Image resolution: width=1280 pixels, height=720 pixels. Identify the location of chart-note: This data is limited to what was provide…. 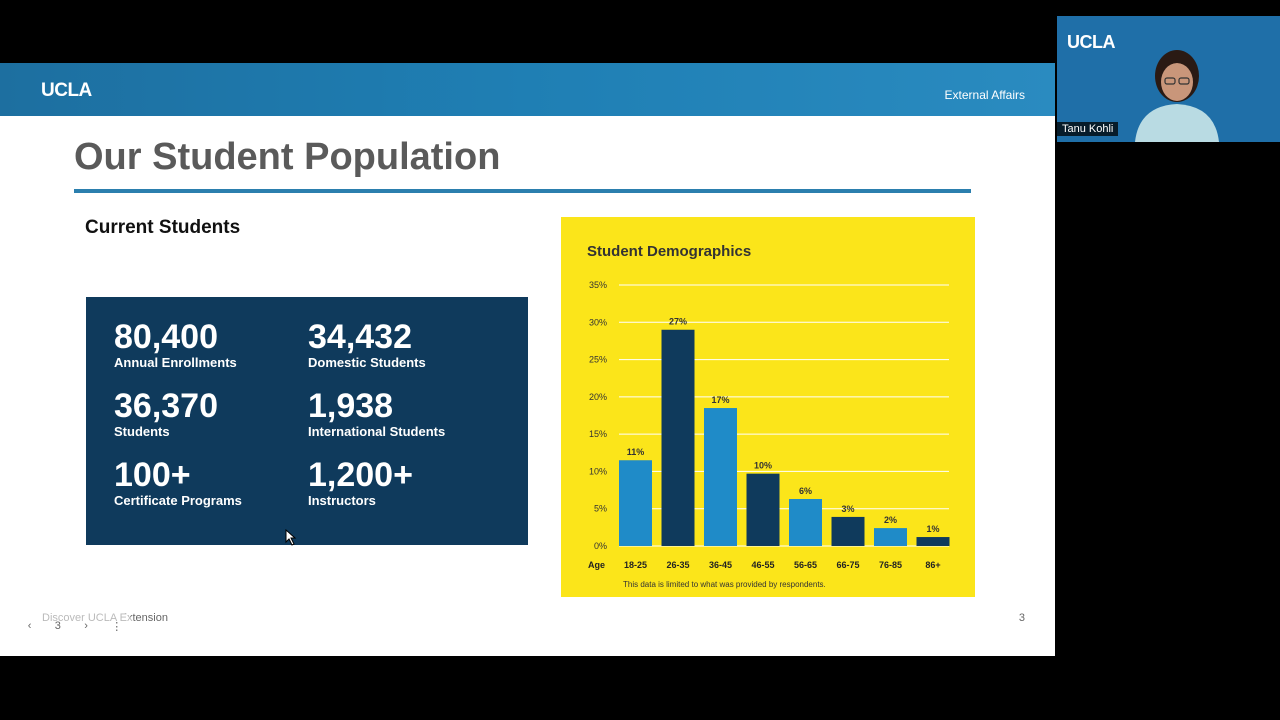
(724, 584).